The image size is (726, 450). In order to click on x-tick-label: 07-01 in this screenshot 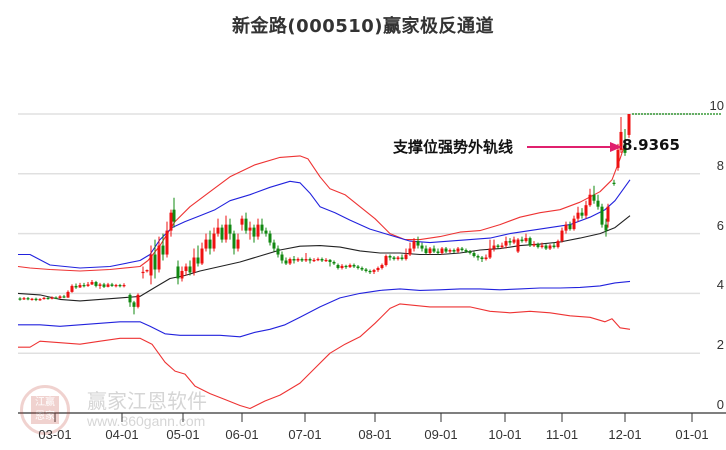, I will do `click(305, 434)`.